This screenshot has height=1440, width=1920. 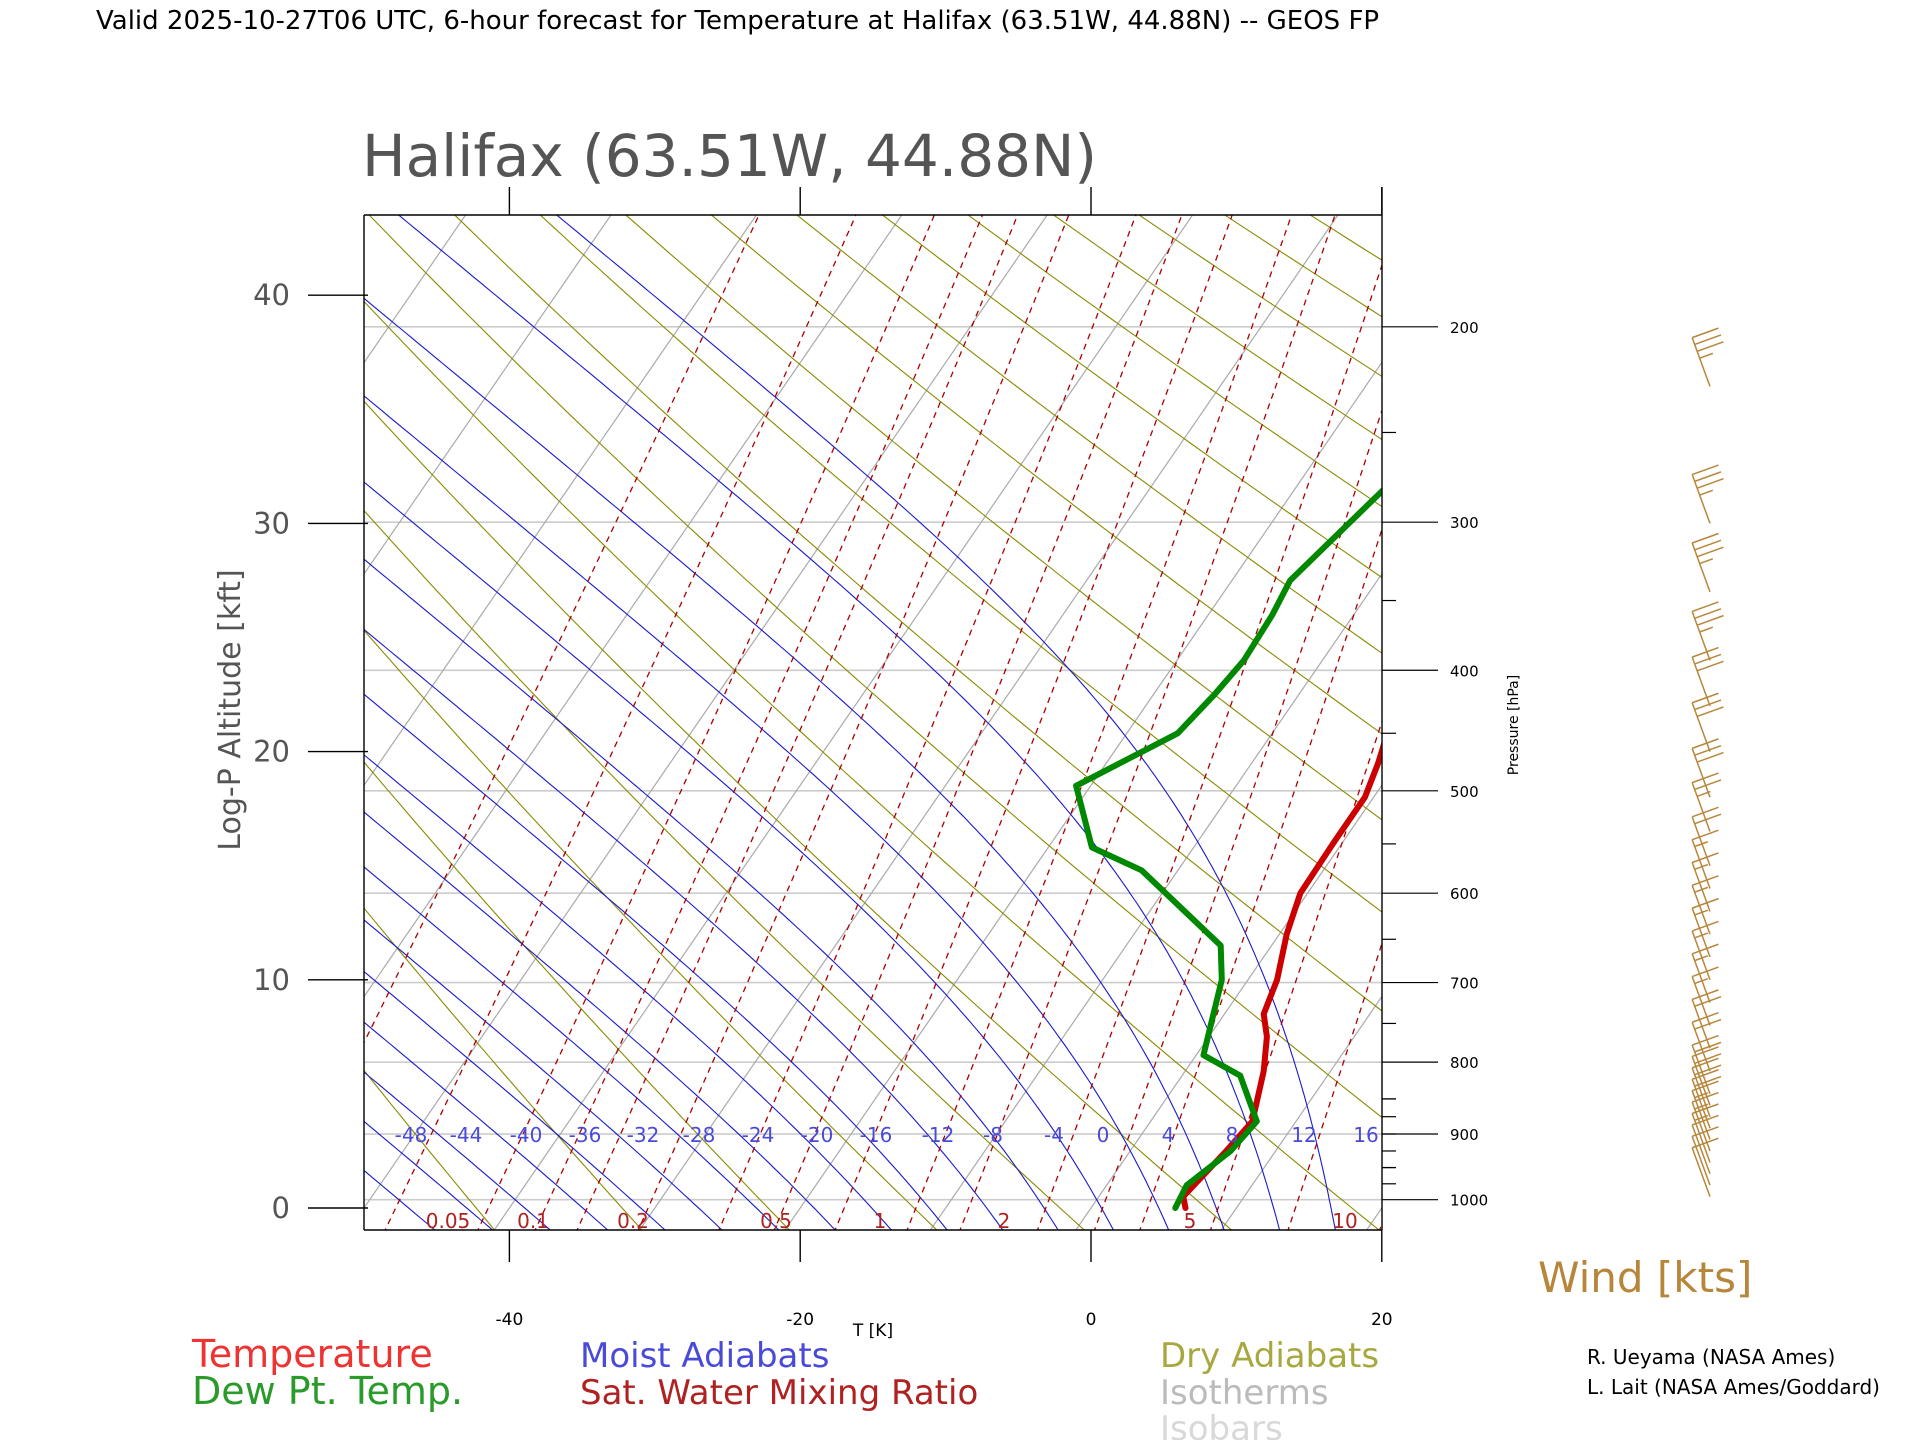 I want to click on y-axis-label: Log-P Altitude [kft], so click(x=230, y=709).